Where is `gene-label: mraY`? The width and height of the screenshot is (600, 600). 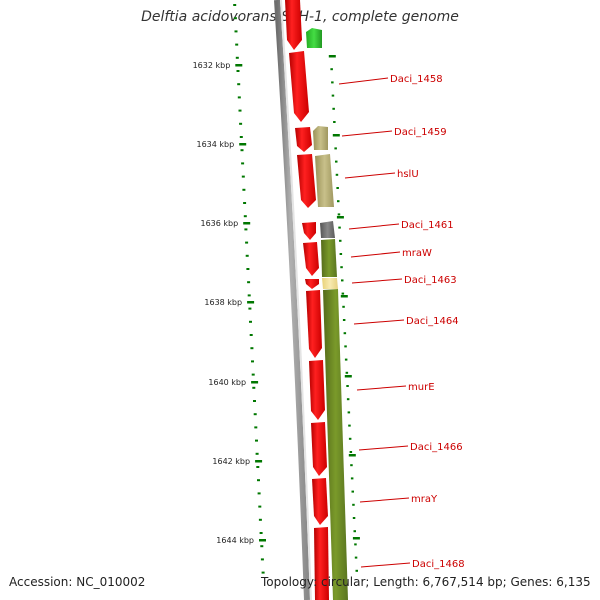 gene-label: mraY is located at coordinates (424, 499).